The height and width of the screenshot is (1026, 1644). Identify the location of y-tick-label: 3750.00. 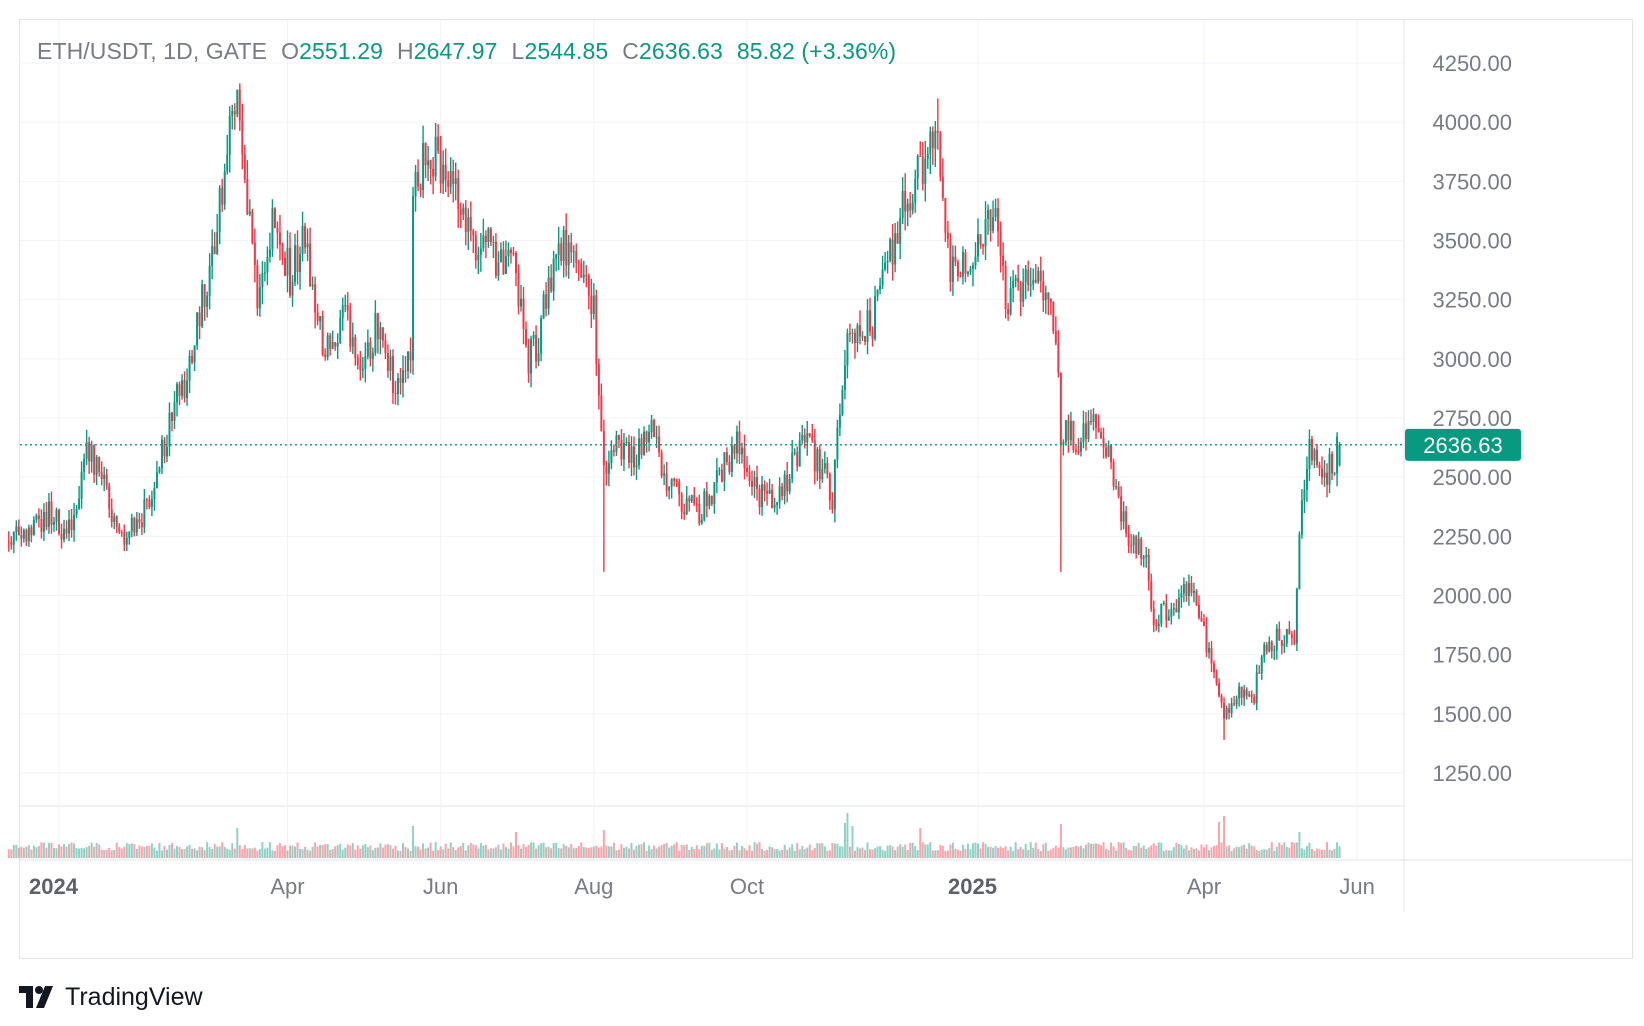
(1472, 181).